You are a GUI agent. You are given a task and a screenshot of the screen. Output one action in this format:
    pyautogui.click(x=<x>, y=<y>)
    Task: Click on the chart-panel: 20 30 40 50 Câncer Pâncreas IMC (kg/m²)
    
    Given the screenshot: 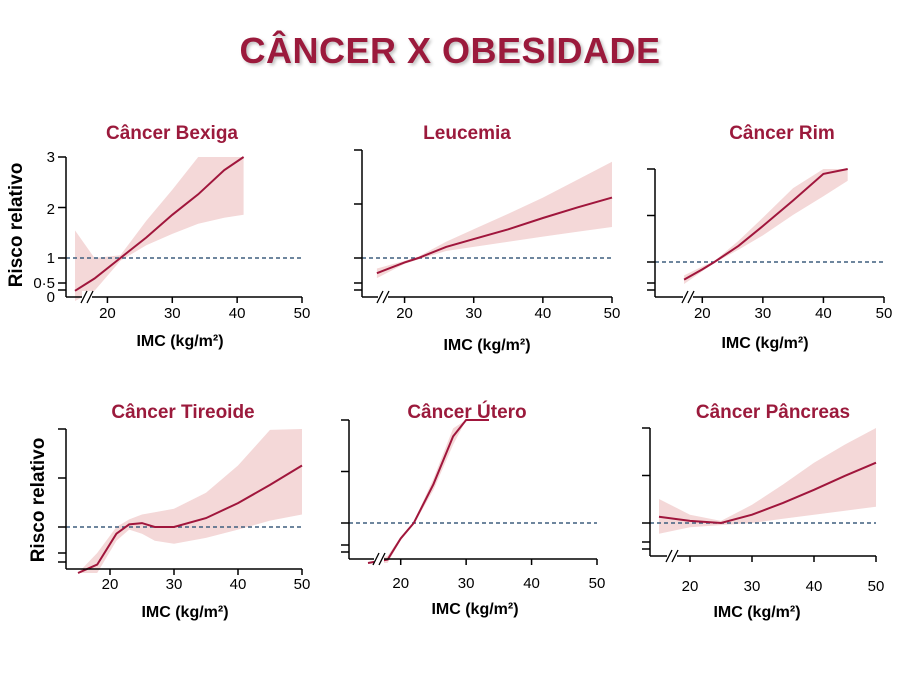 What is the action you would take?
    pyautogui.click(x=763, y=511)
    